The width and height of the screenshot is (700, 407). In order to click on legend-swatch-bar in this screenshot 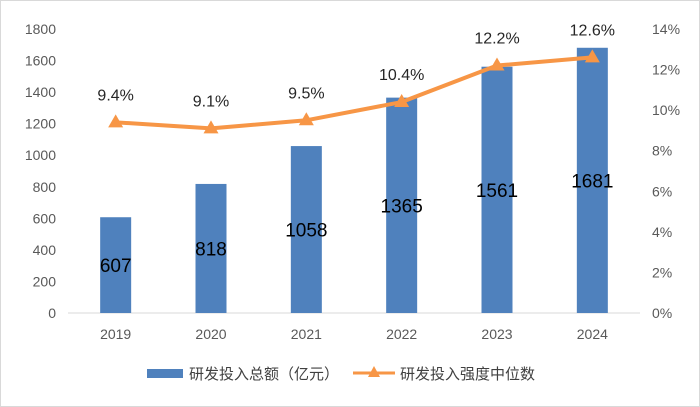, I will do `click(165, 373)`.